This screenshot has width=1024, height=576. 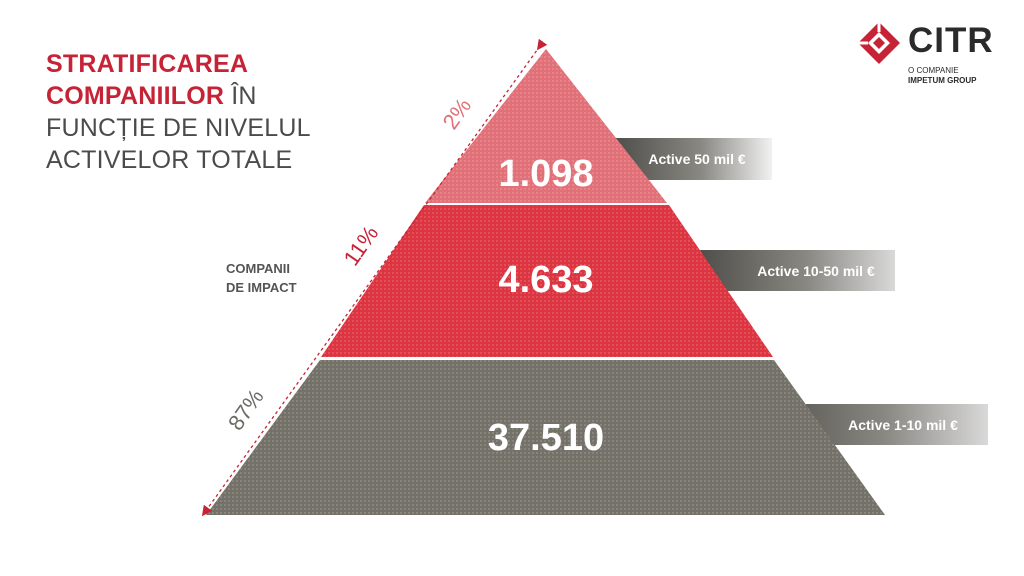 What do you see at coordinates (545, 280) in the screenshot?
I see `tier-2-value: 4.633` at bounding box center [545, 280].